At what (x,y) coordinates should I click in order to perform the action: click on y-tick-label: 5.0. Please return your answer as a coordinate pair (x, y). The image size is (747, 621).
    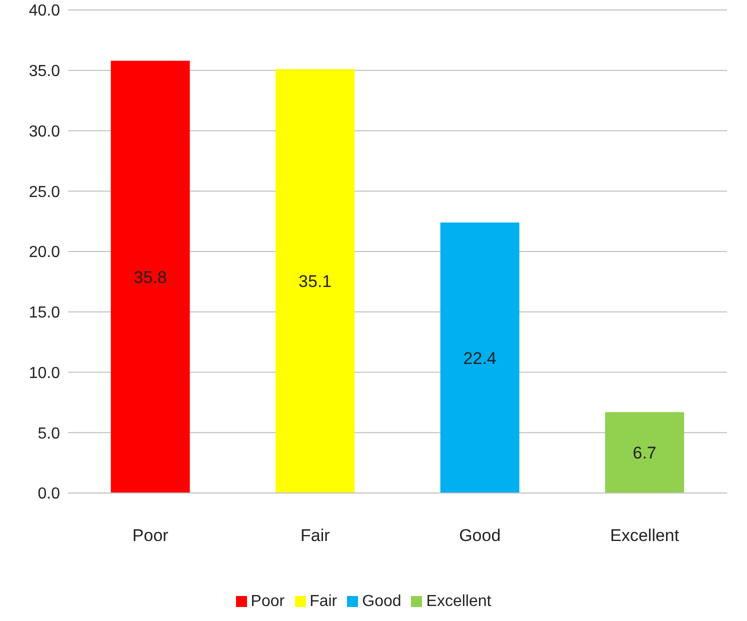
    Looking at the image, I should click on (49, 433).